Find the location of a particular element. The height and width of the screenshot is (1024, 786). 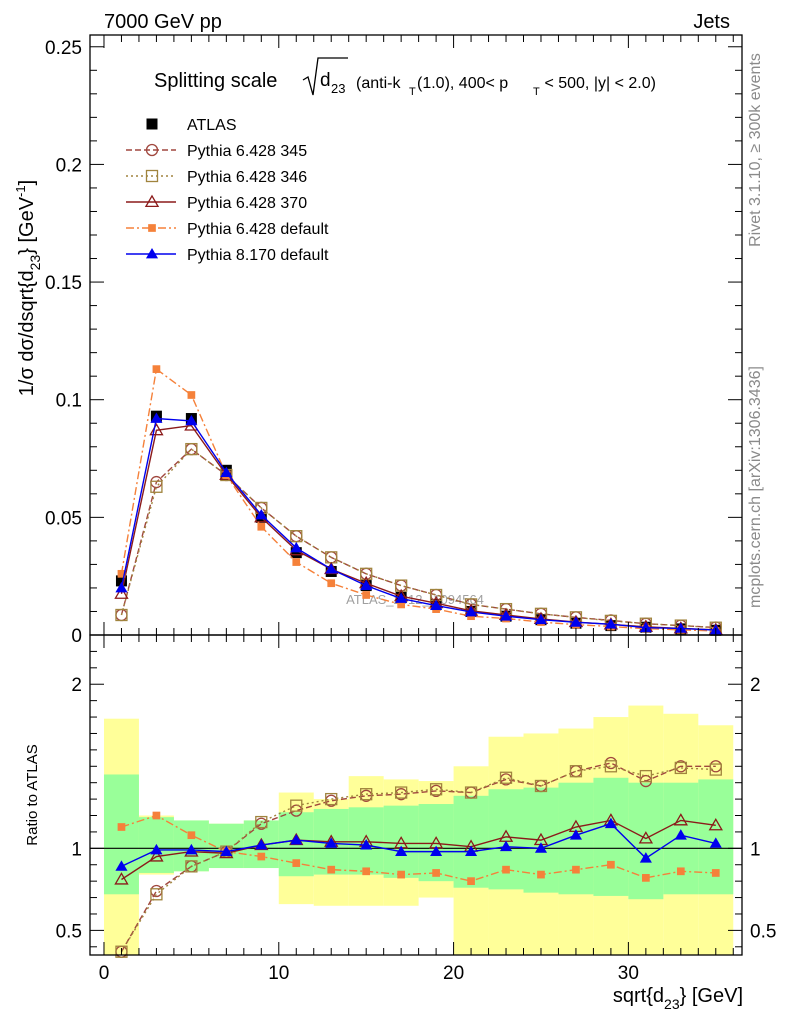

x-tick-label: 20 is located at coordinates (453, 973).